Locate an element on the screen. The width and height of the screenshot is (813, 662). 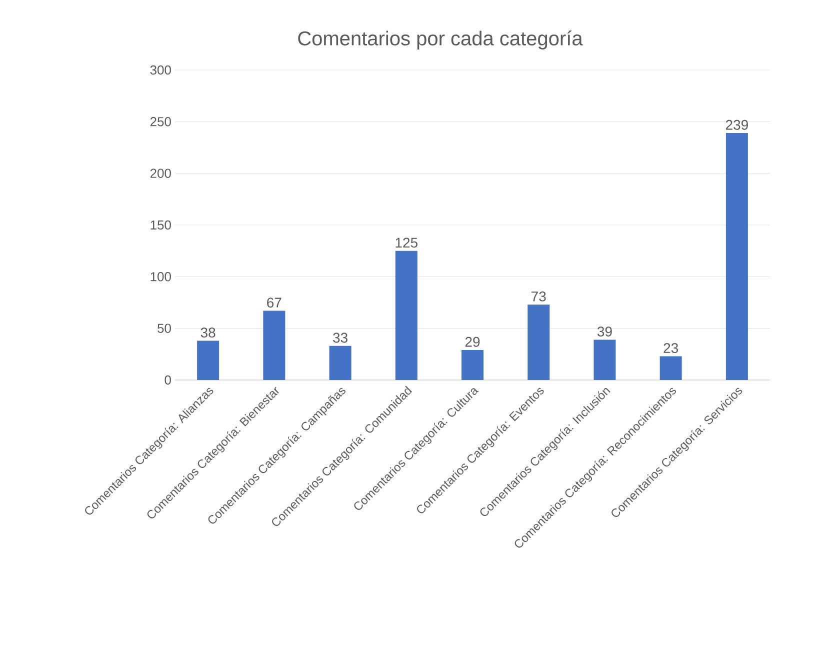
data-label: 73 is located at coordinates (539, 296).